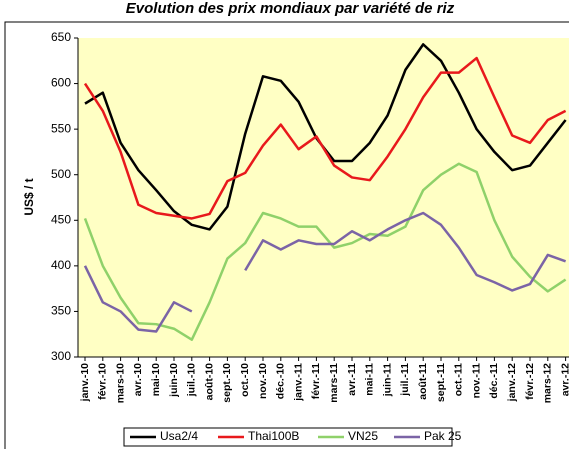 The height and width of the screenshot is (454, 569). What do you see at coordinates (61, 83) in the screenshot?
I see `y-tick-label: 600` at bounding box center [61, 83].